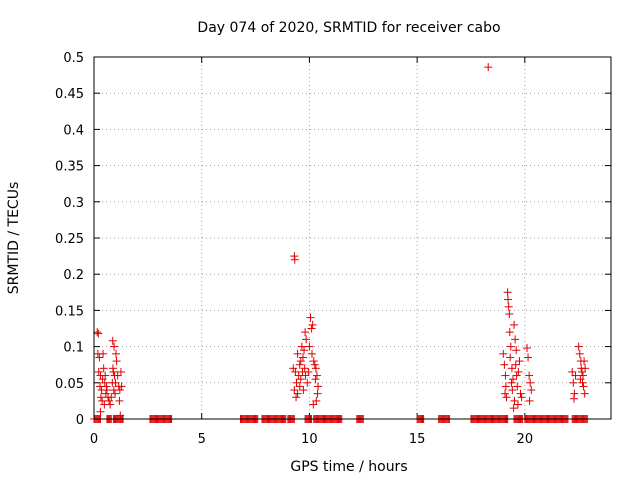 This screenshot has height=480, width=640. Describe the element at coordinates (14, 238) in the screenshot. I see `y-axis-title: SRMTID / TECUs` at that location.